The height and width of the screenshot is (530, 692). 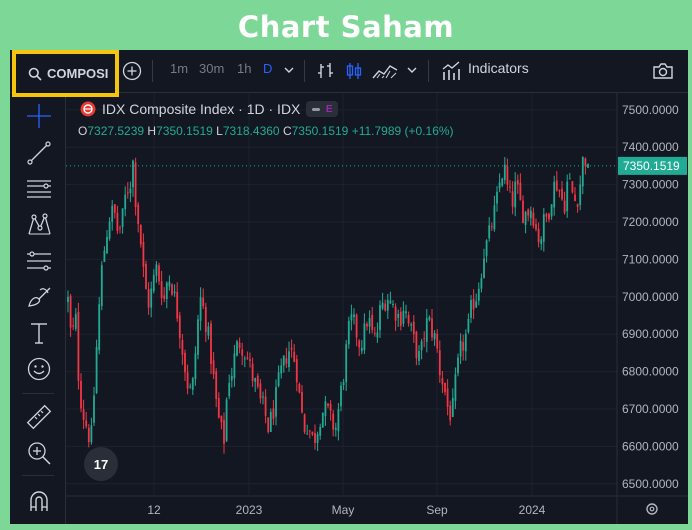 I want to click on symbol-title: IDX Composite Index · 1D · IDX, so click(x=201, y=109).